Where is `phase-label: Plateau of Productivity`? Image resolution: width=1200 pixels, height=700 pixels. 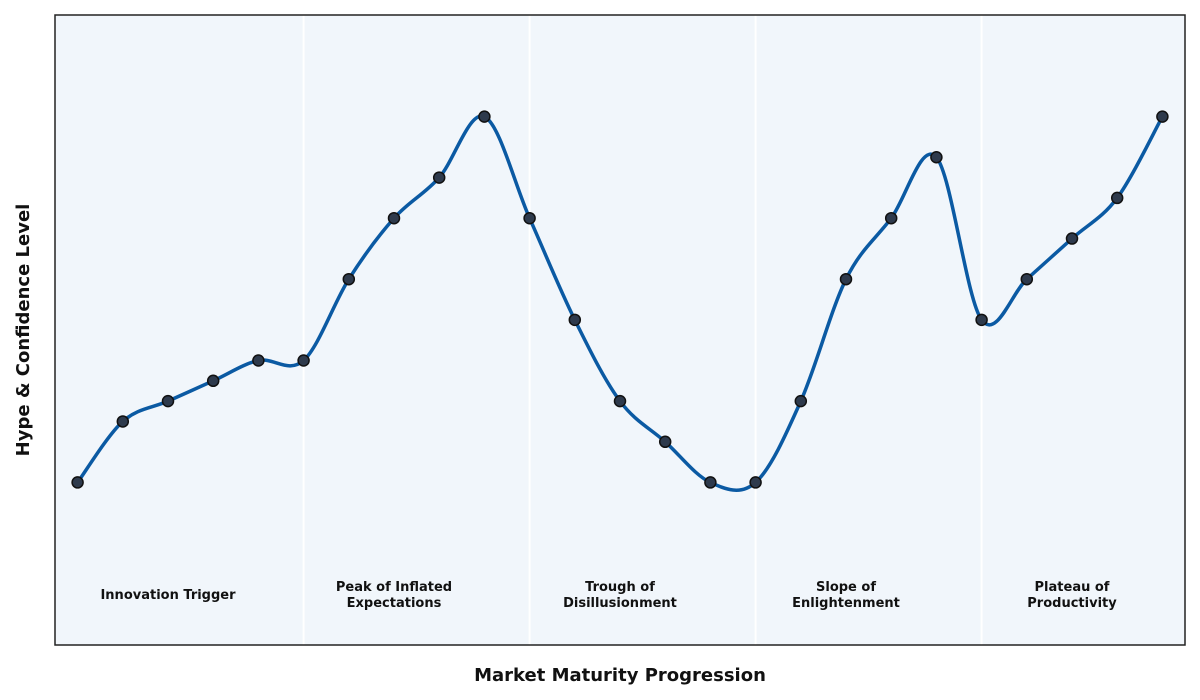
phase-label: Plateau of Productivity is located at coordinates (1072, 595).